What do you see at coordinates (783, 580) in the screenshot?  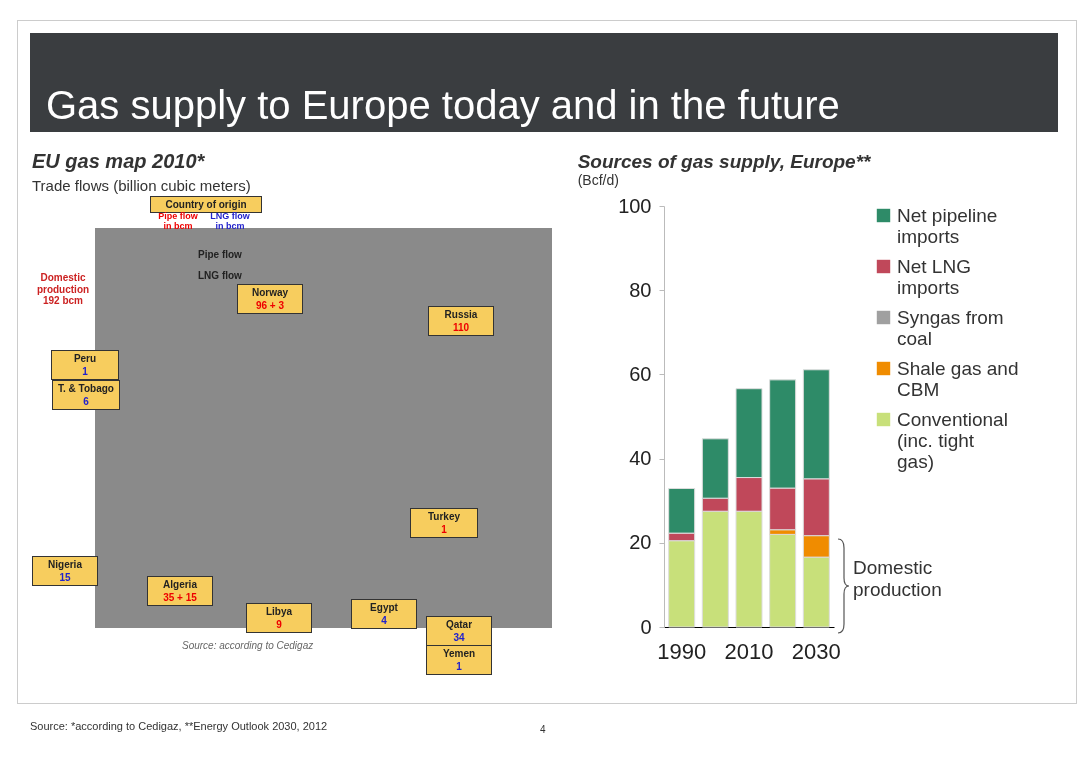 I see `bar` at bounding box center [783, 580].